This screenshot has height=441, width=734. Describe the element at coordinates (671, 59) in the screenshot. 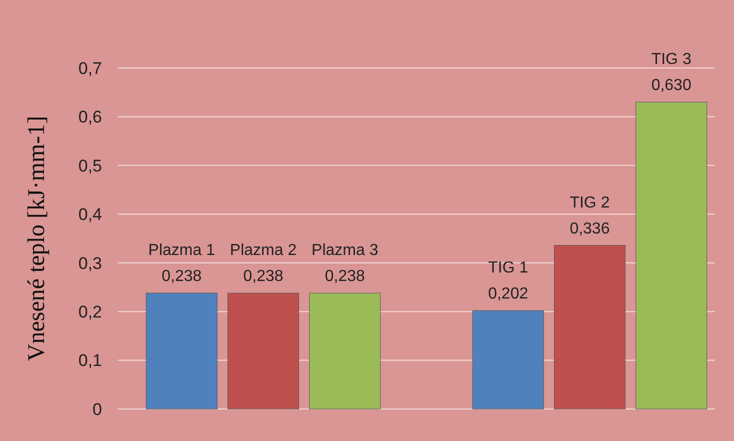

I see `x-tick-label: TIG 3` at that location.